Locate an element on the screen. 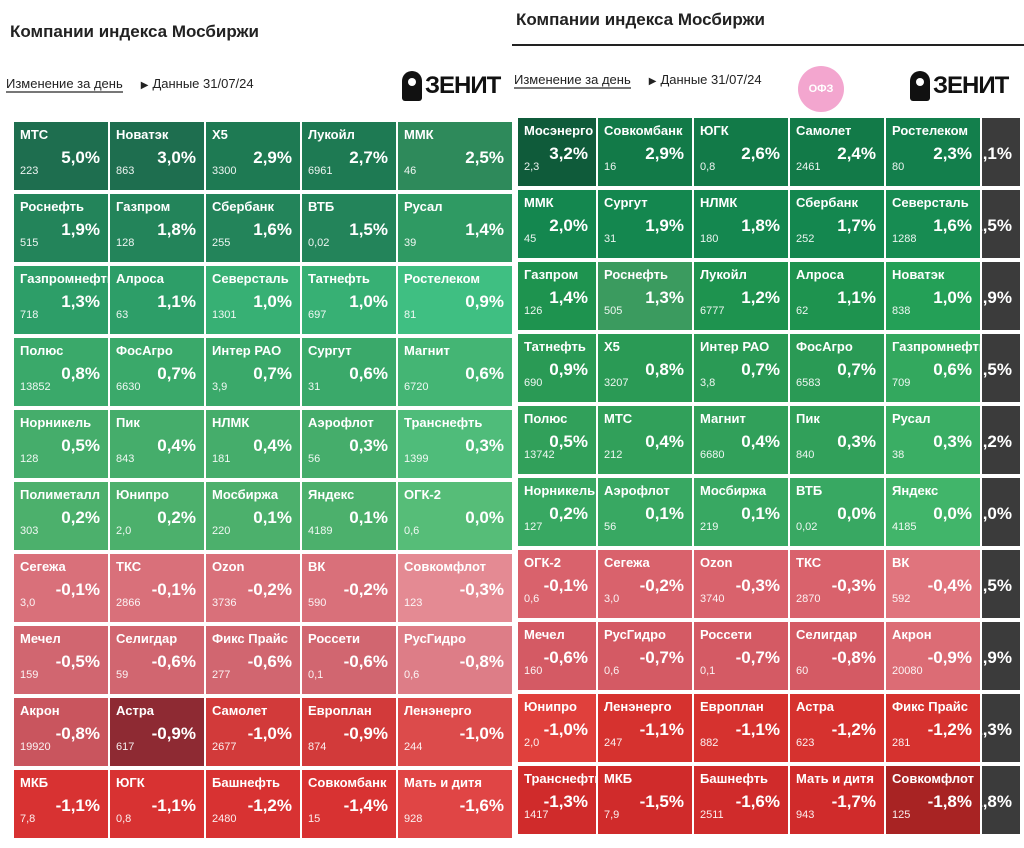 The image size is (1024, 848). ticker-tile: 0,9% is located at coordinates (1001, 296).